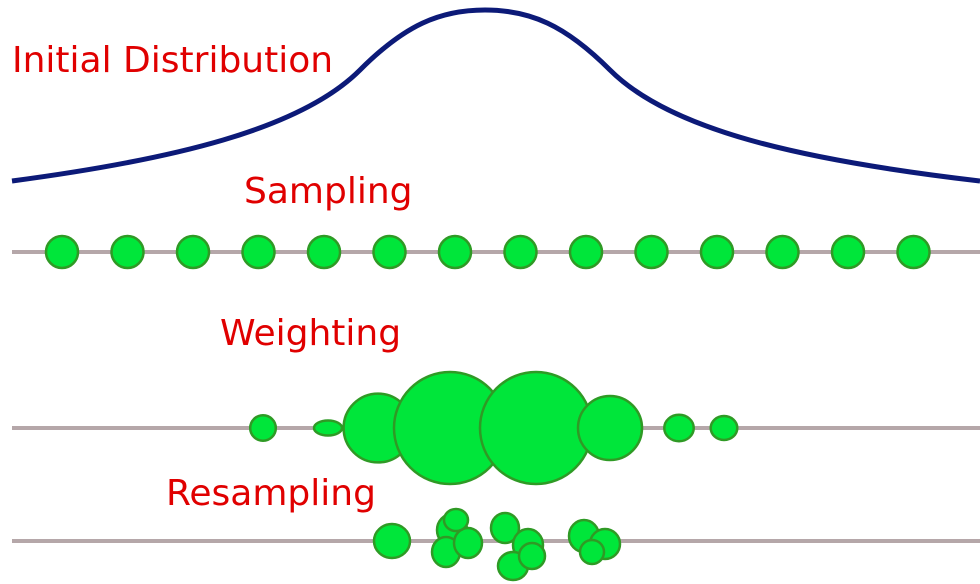  I want to click on resampling-particles, so click(497, 544).